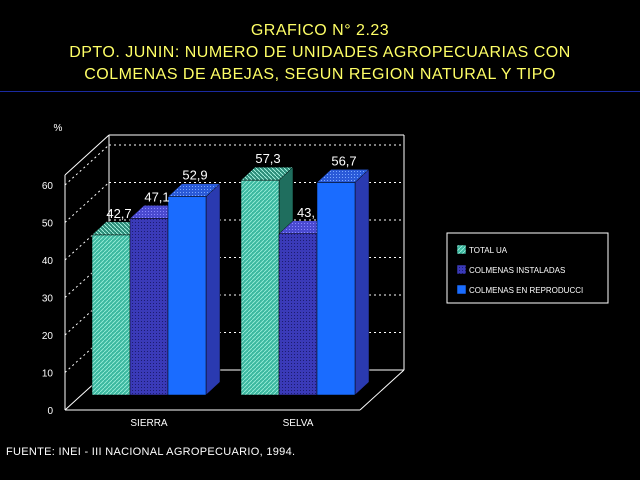 This screenshot has width=640, height=480. Describe the element at coordinates (87, 155) in the screenshot. I see `side-wall-top` at that location.